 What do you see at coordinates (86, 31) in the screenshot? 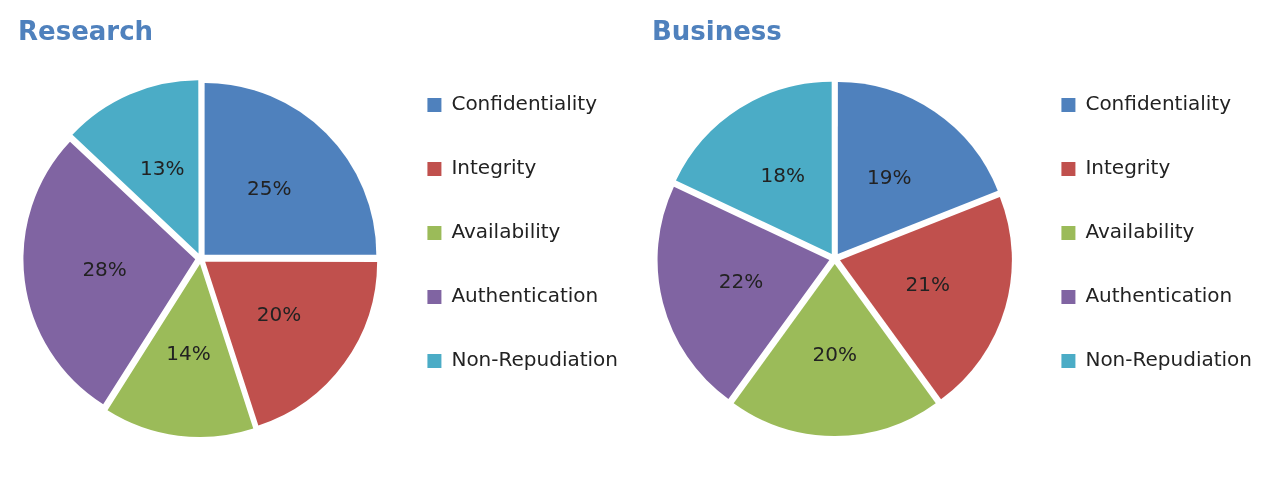
I see `chart-title: Research` at bounding box center [86, 31].